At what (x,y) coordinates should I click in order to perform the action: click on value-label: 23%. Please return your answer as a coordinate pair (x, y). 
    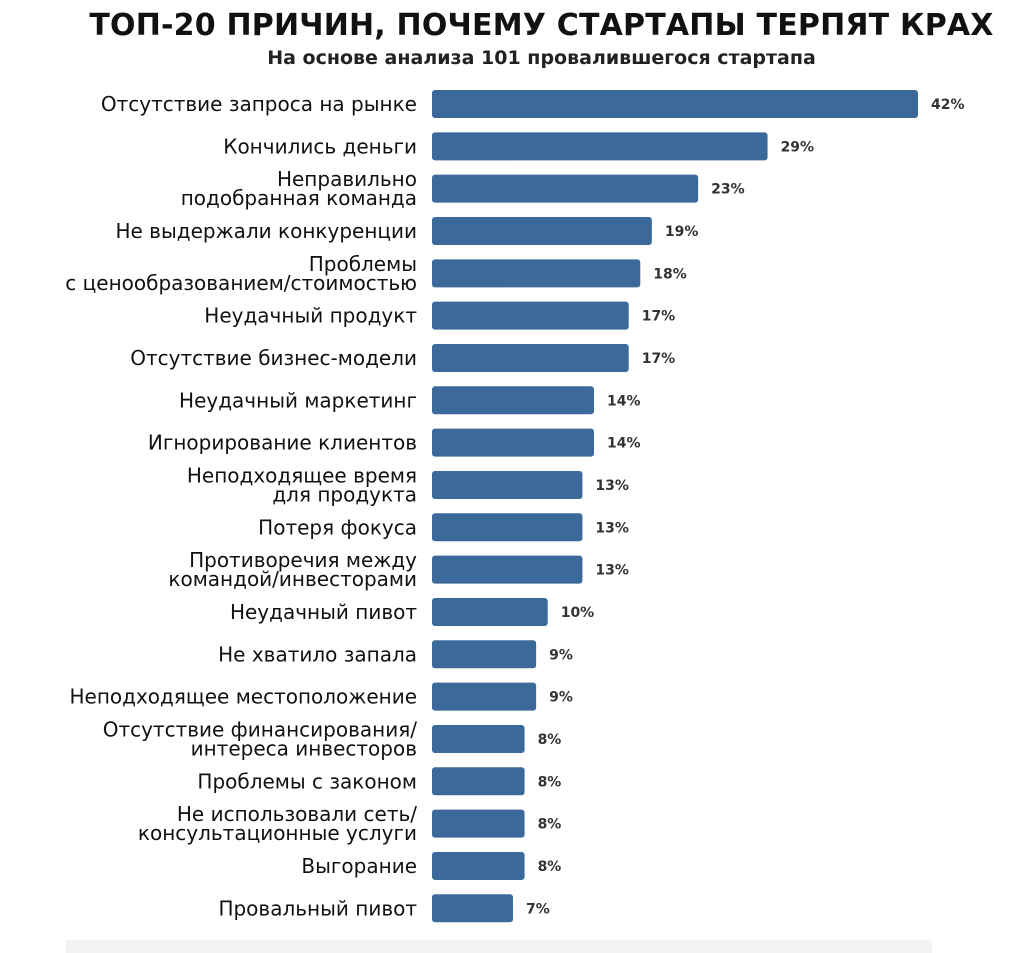
    Looking at the image, I should click on (728, 190).